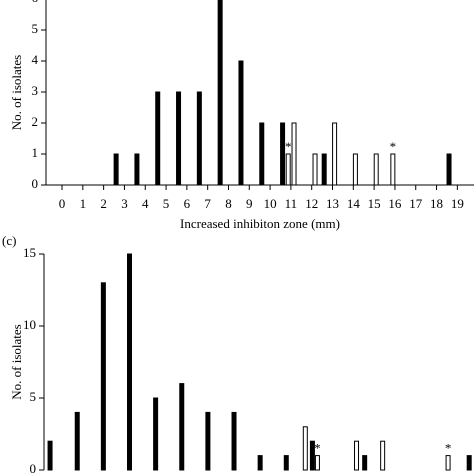  I want to click on x-tick-label: 16, so click(395, 203).